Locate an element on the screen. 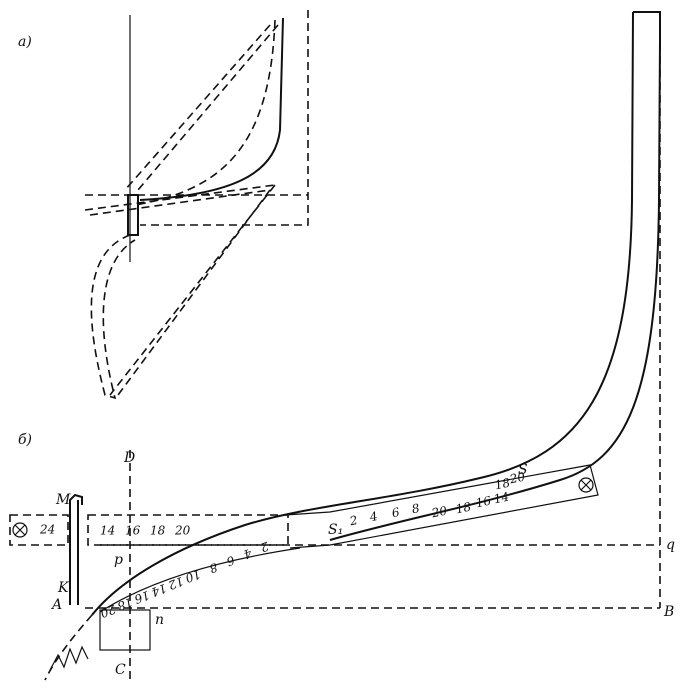 The image size is (700, 691). band-top is located at coordinates (647, 25).